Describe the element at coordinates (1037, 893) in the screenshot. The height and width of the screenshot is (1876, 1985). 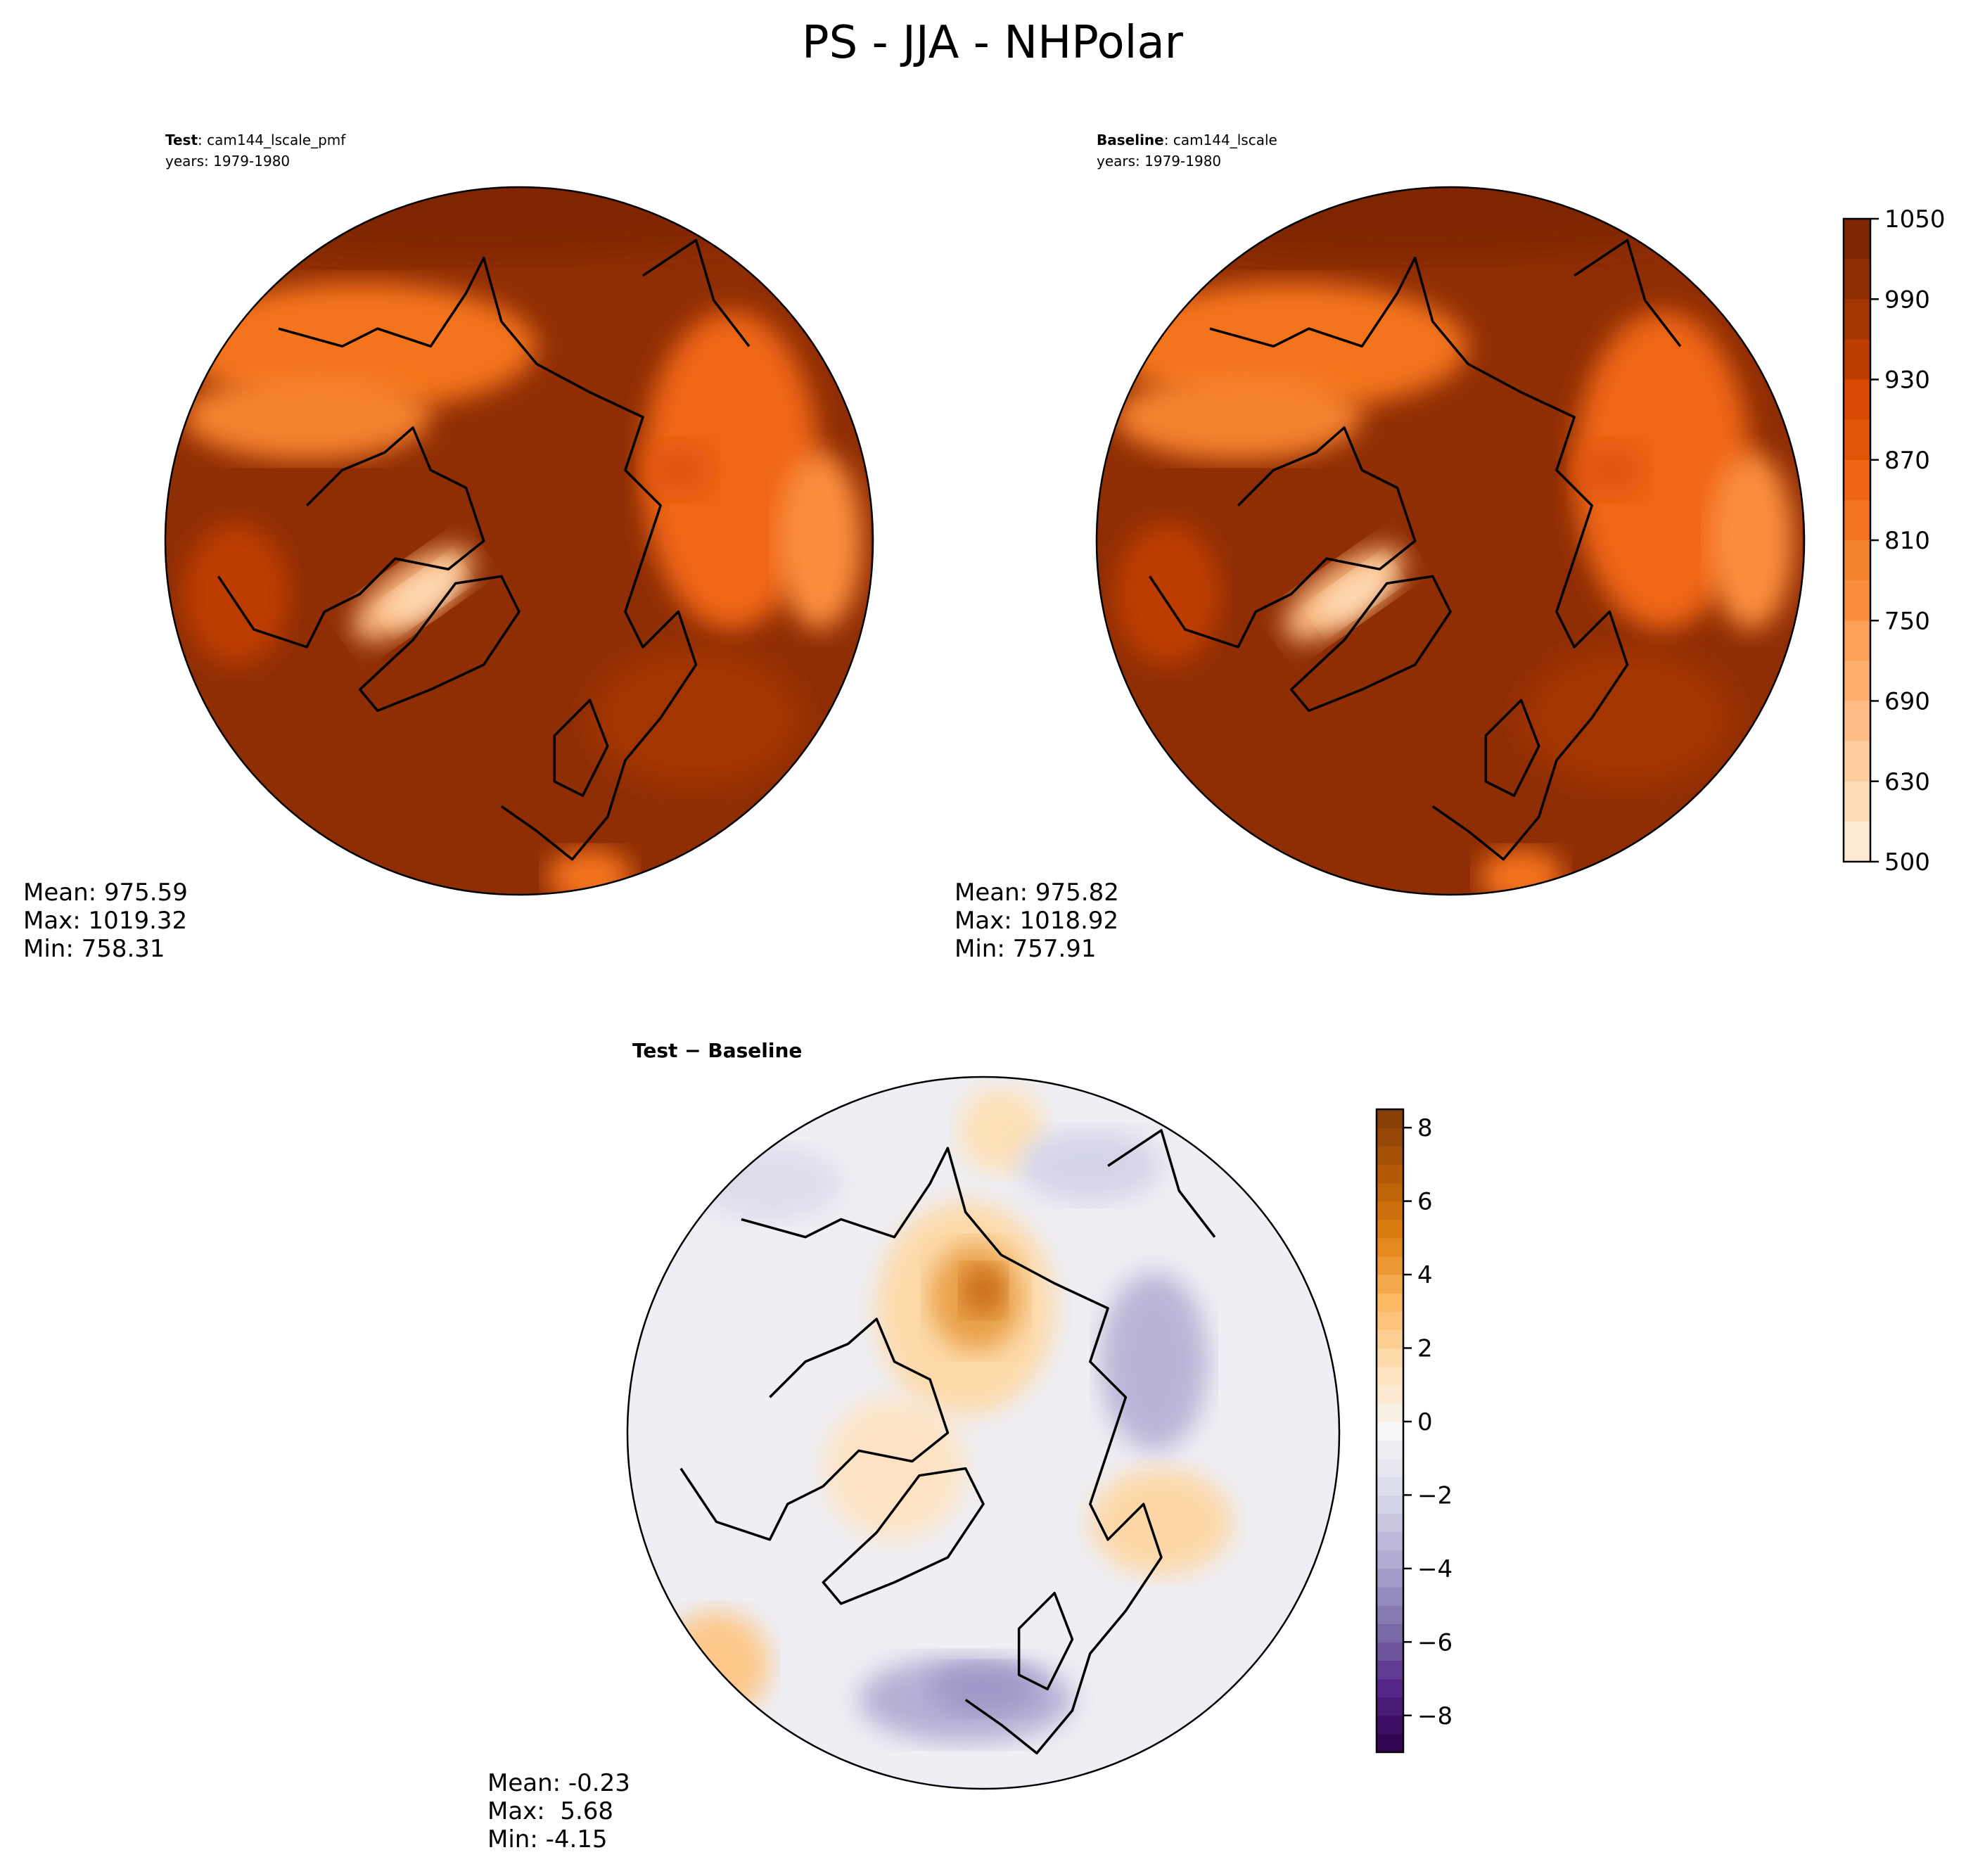
I see `baseline-mean: Mean: 975.82` at that location.